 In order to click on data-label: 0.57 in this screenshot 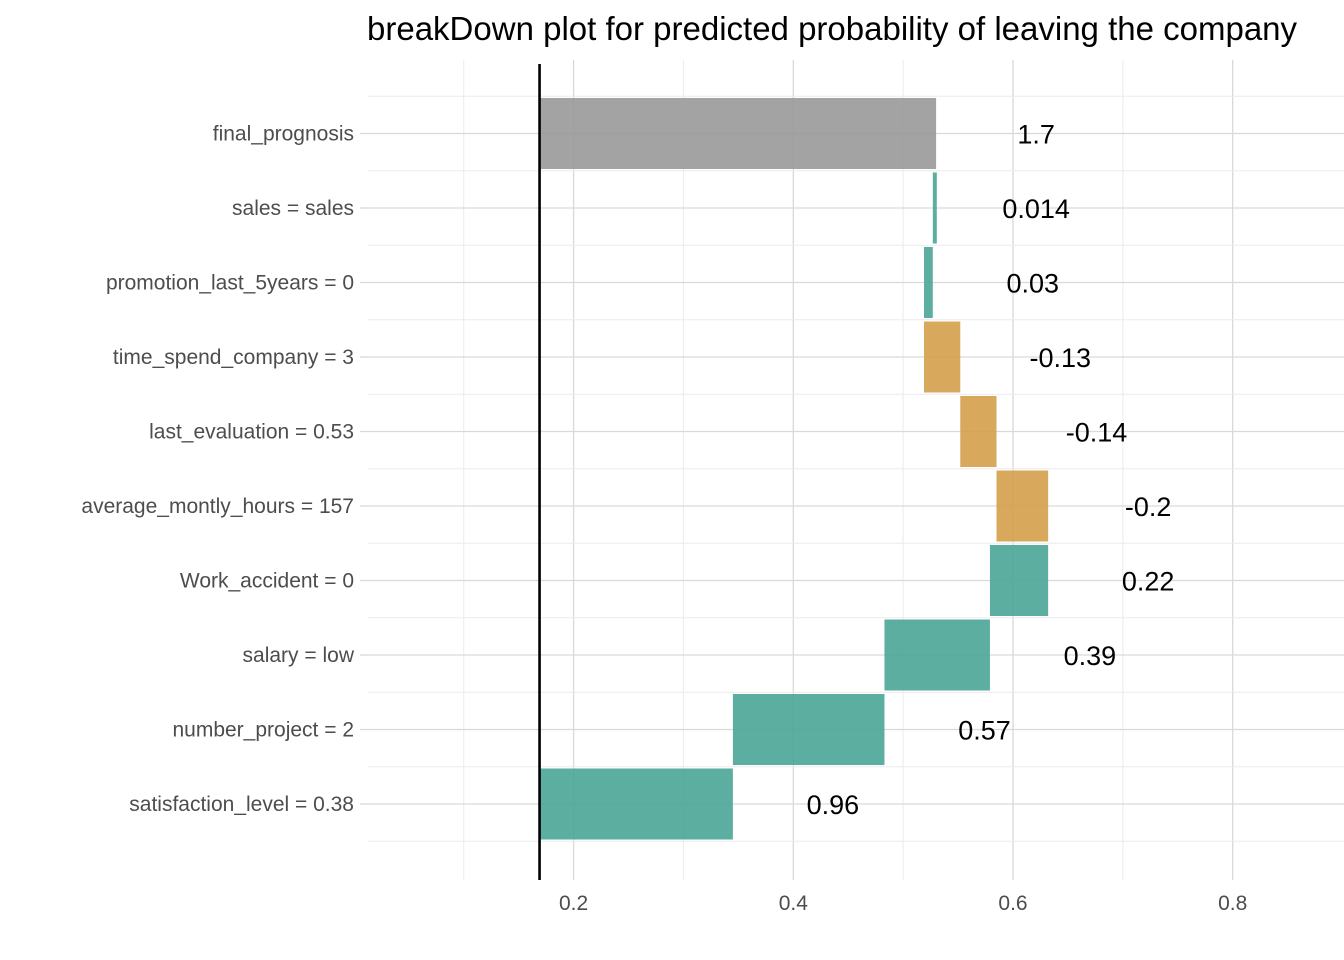, I will do `click(984, 731)`.